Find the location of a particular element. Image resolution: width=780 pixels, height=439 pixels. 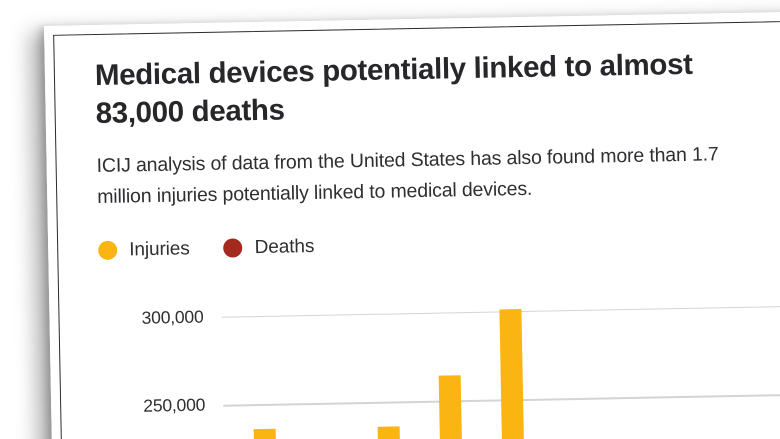

legend-item-deaths: Deaths is located at coordinates (268, 248).